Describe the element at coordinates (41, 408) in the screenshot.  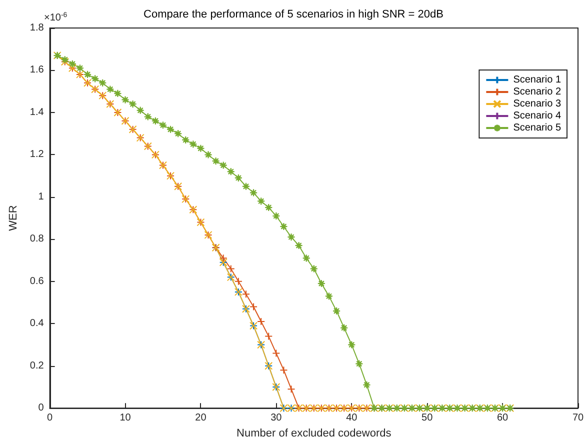
I see `y-tick-label: 0` at that location.